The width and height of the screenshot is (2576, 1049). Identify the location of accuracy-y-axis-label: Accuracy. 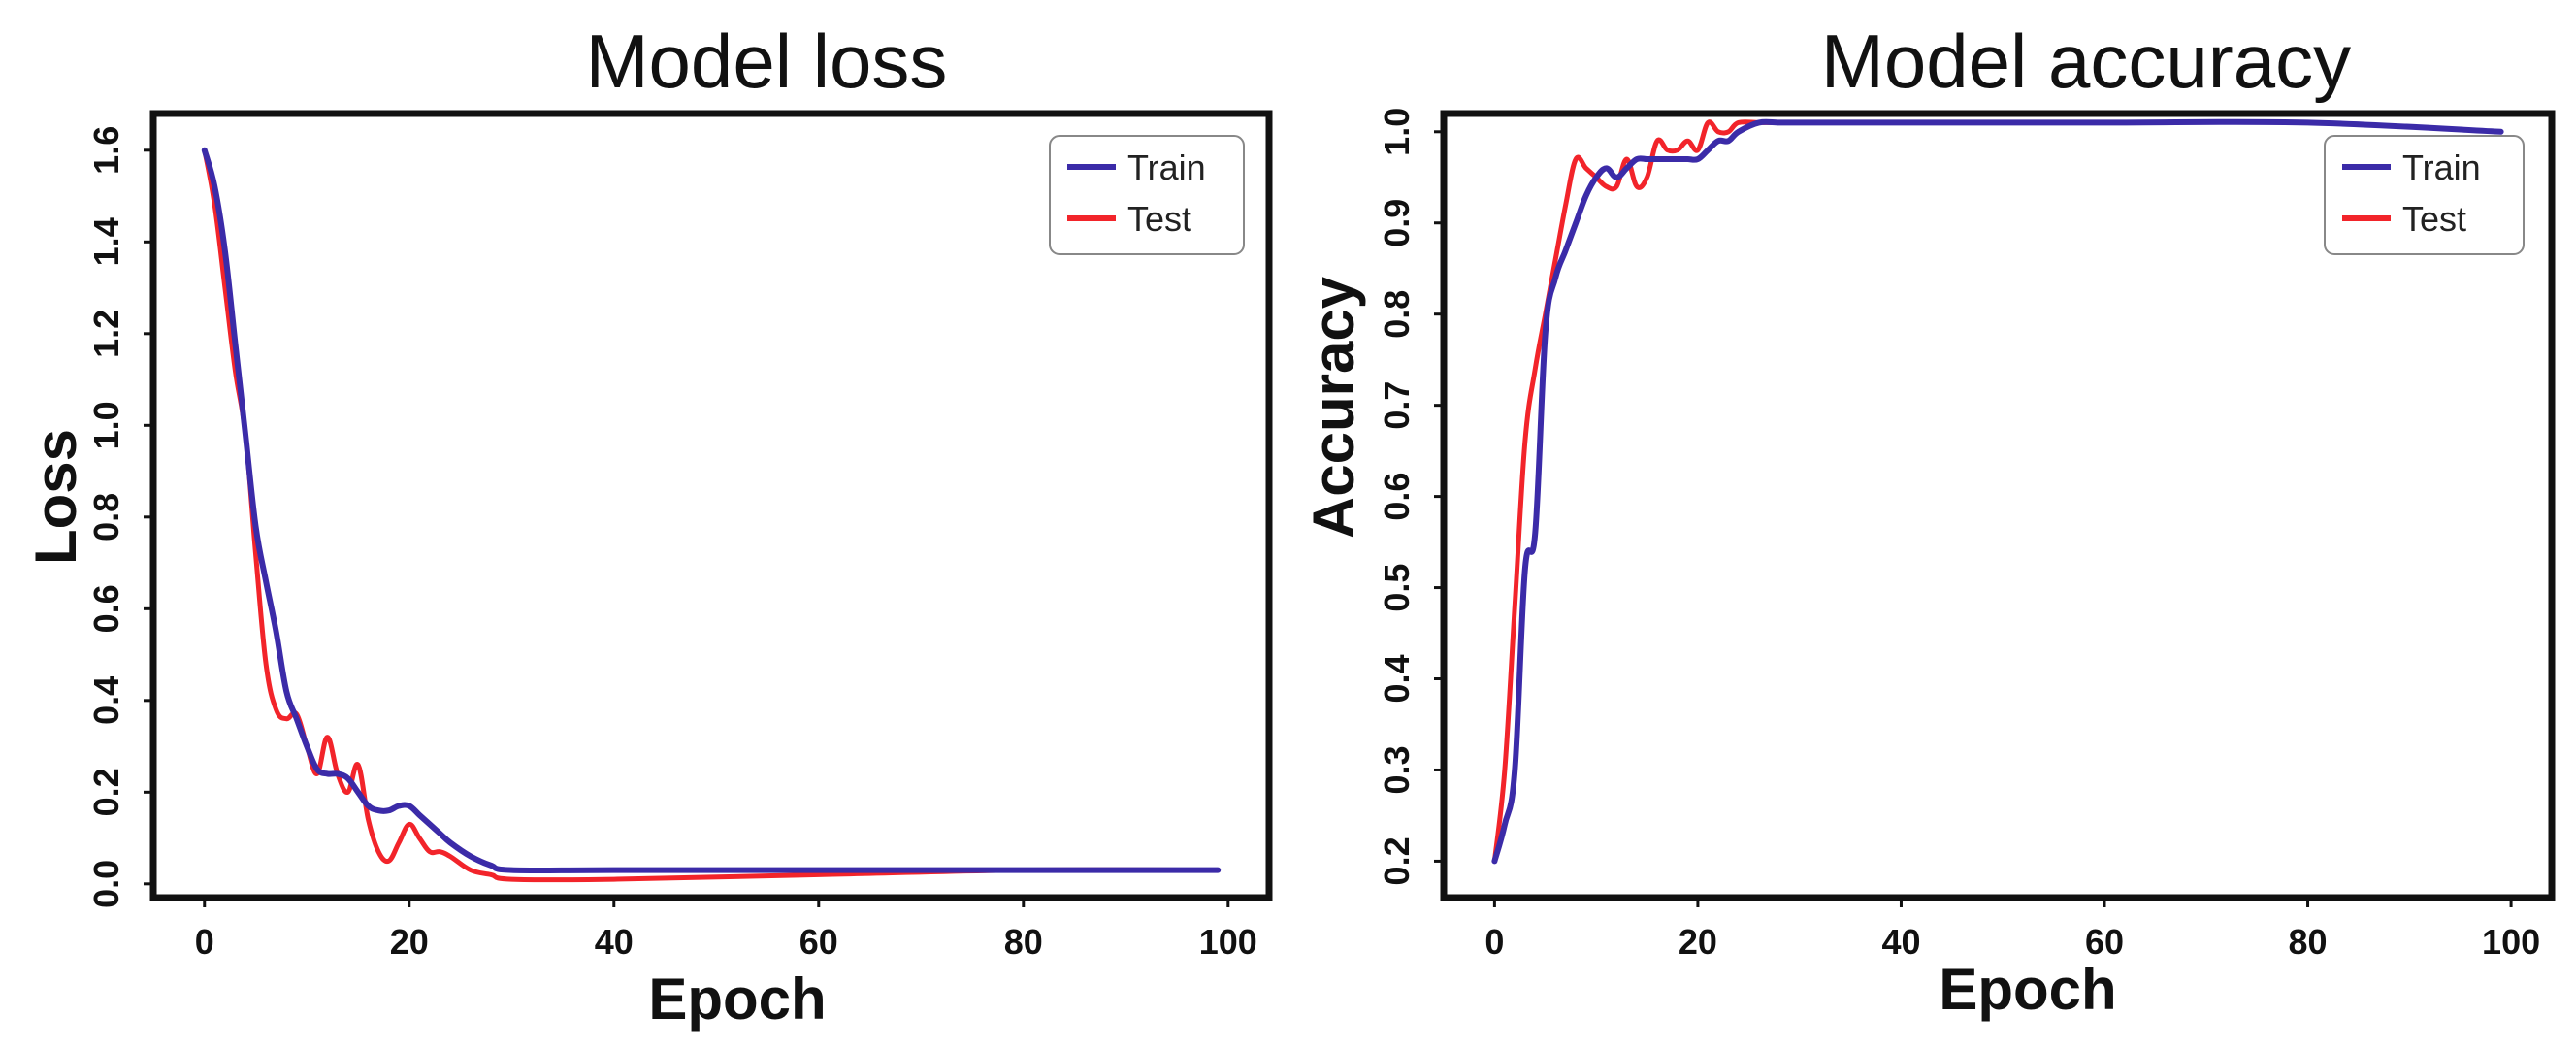
(1334, 407).